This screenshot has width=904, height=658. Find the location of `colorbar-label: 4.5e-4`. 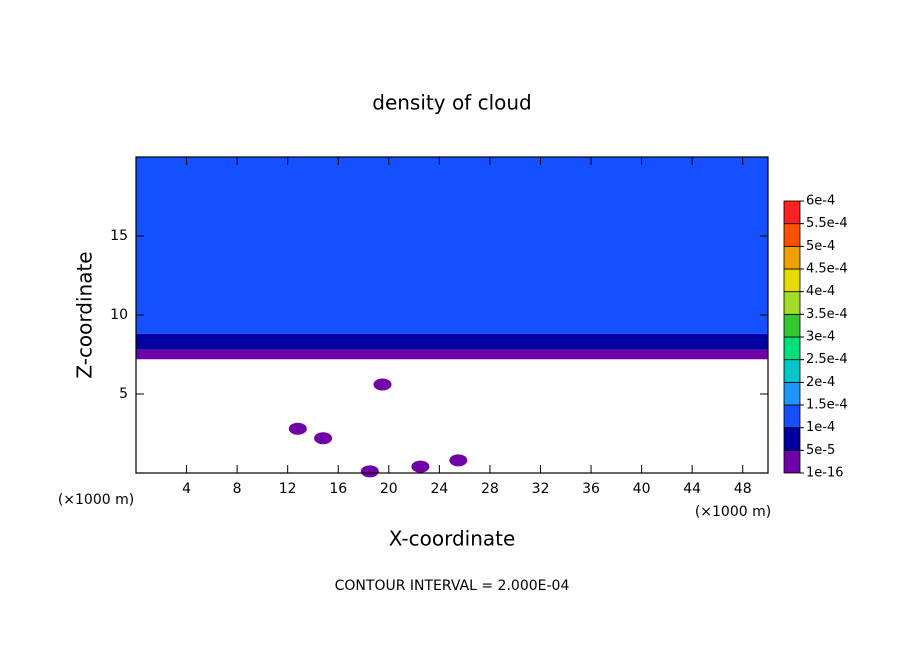

colorbar-label: 4.5e-4 is located at coordinates (827, 269).